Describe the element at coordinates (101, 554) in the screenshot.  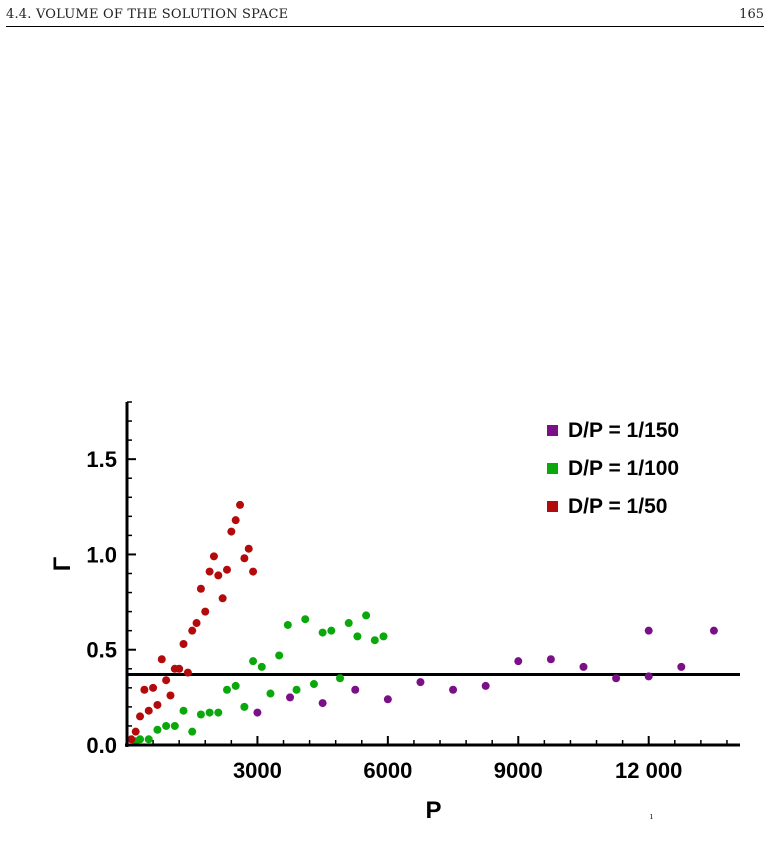
I see `y-tick-label: 1.0` at that location.